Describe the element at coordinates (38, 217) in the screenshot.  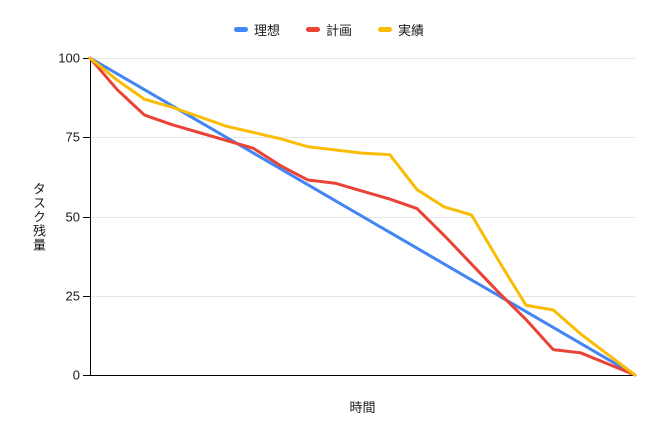
I see `y-axis-title: タスク残量` at that location.